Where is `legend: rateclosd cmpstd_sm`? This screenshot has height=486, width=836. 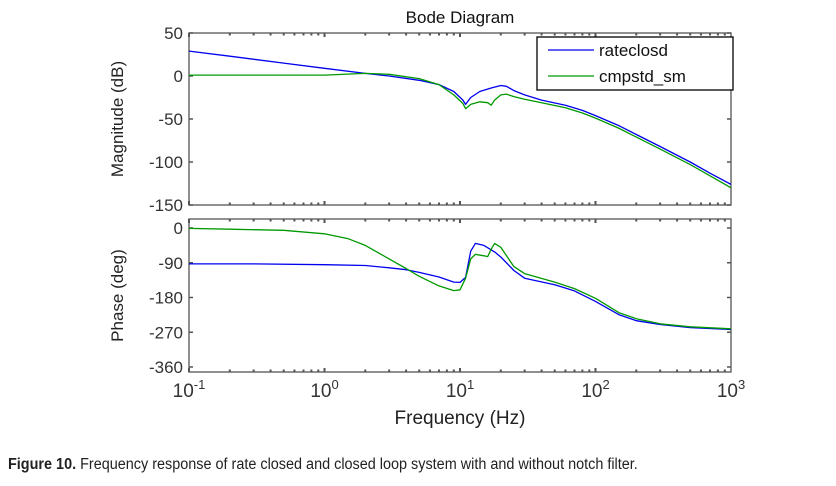 legend: rateclosd cmpstd_sm is located at coordinates (635, 63).